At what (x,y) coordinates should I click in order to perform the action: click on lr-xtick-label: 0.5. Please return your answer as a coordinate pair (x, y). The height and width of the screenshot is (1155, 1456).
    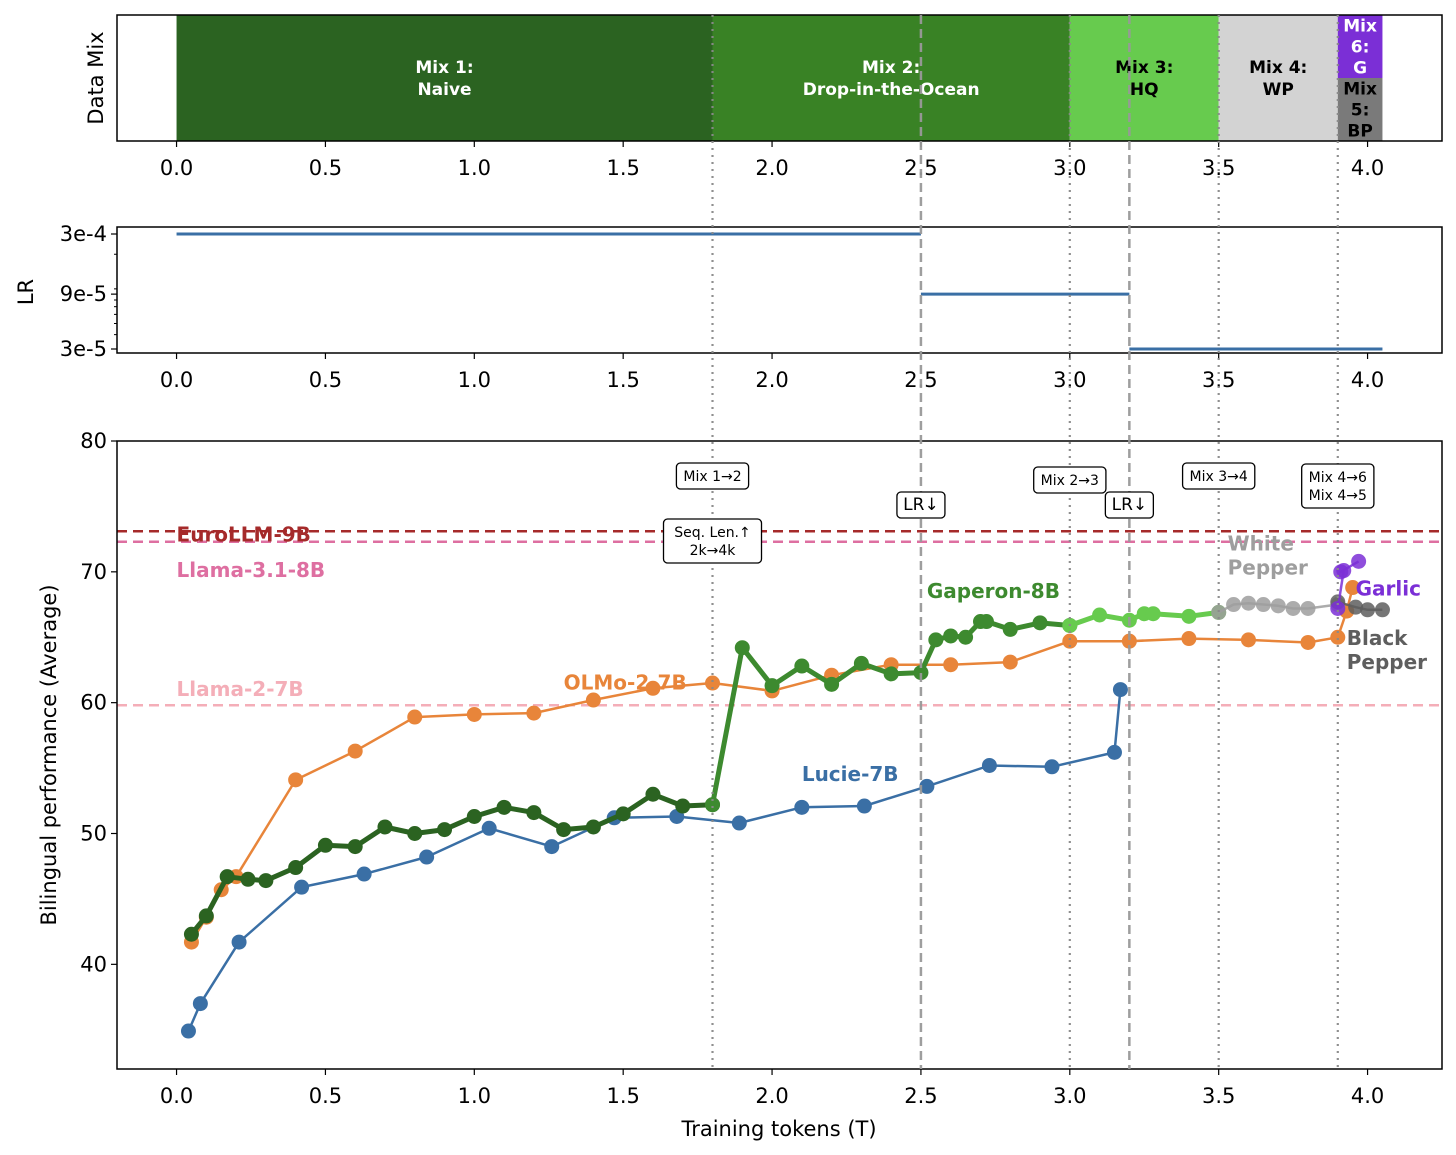
    Looking at the image, I should click on (325, 380).